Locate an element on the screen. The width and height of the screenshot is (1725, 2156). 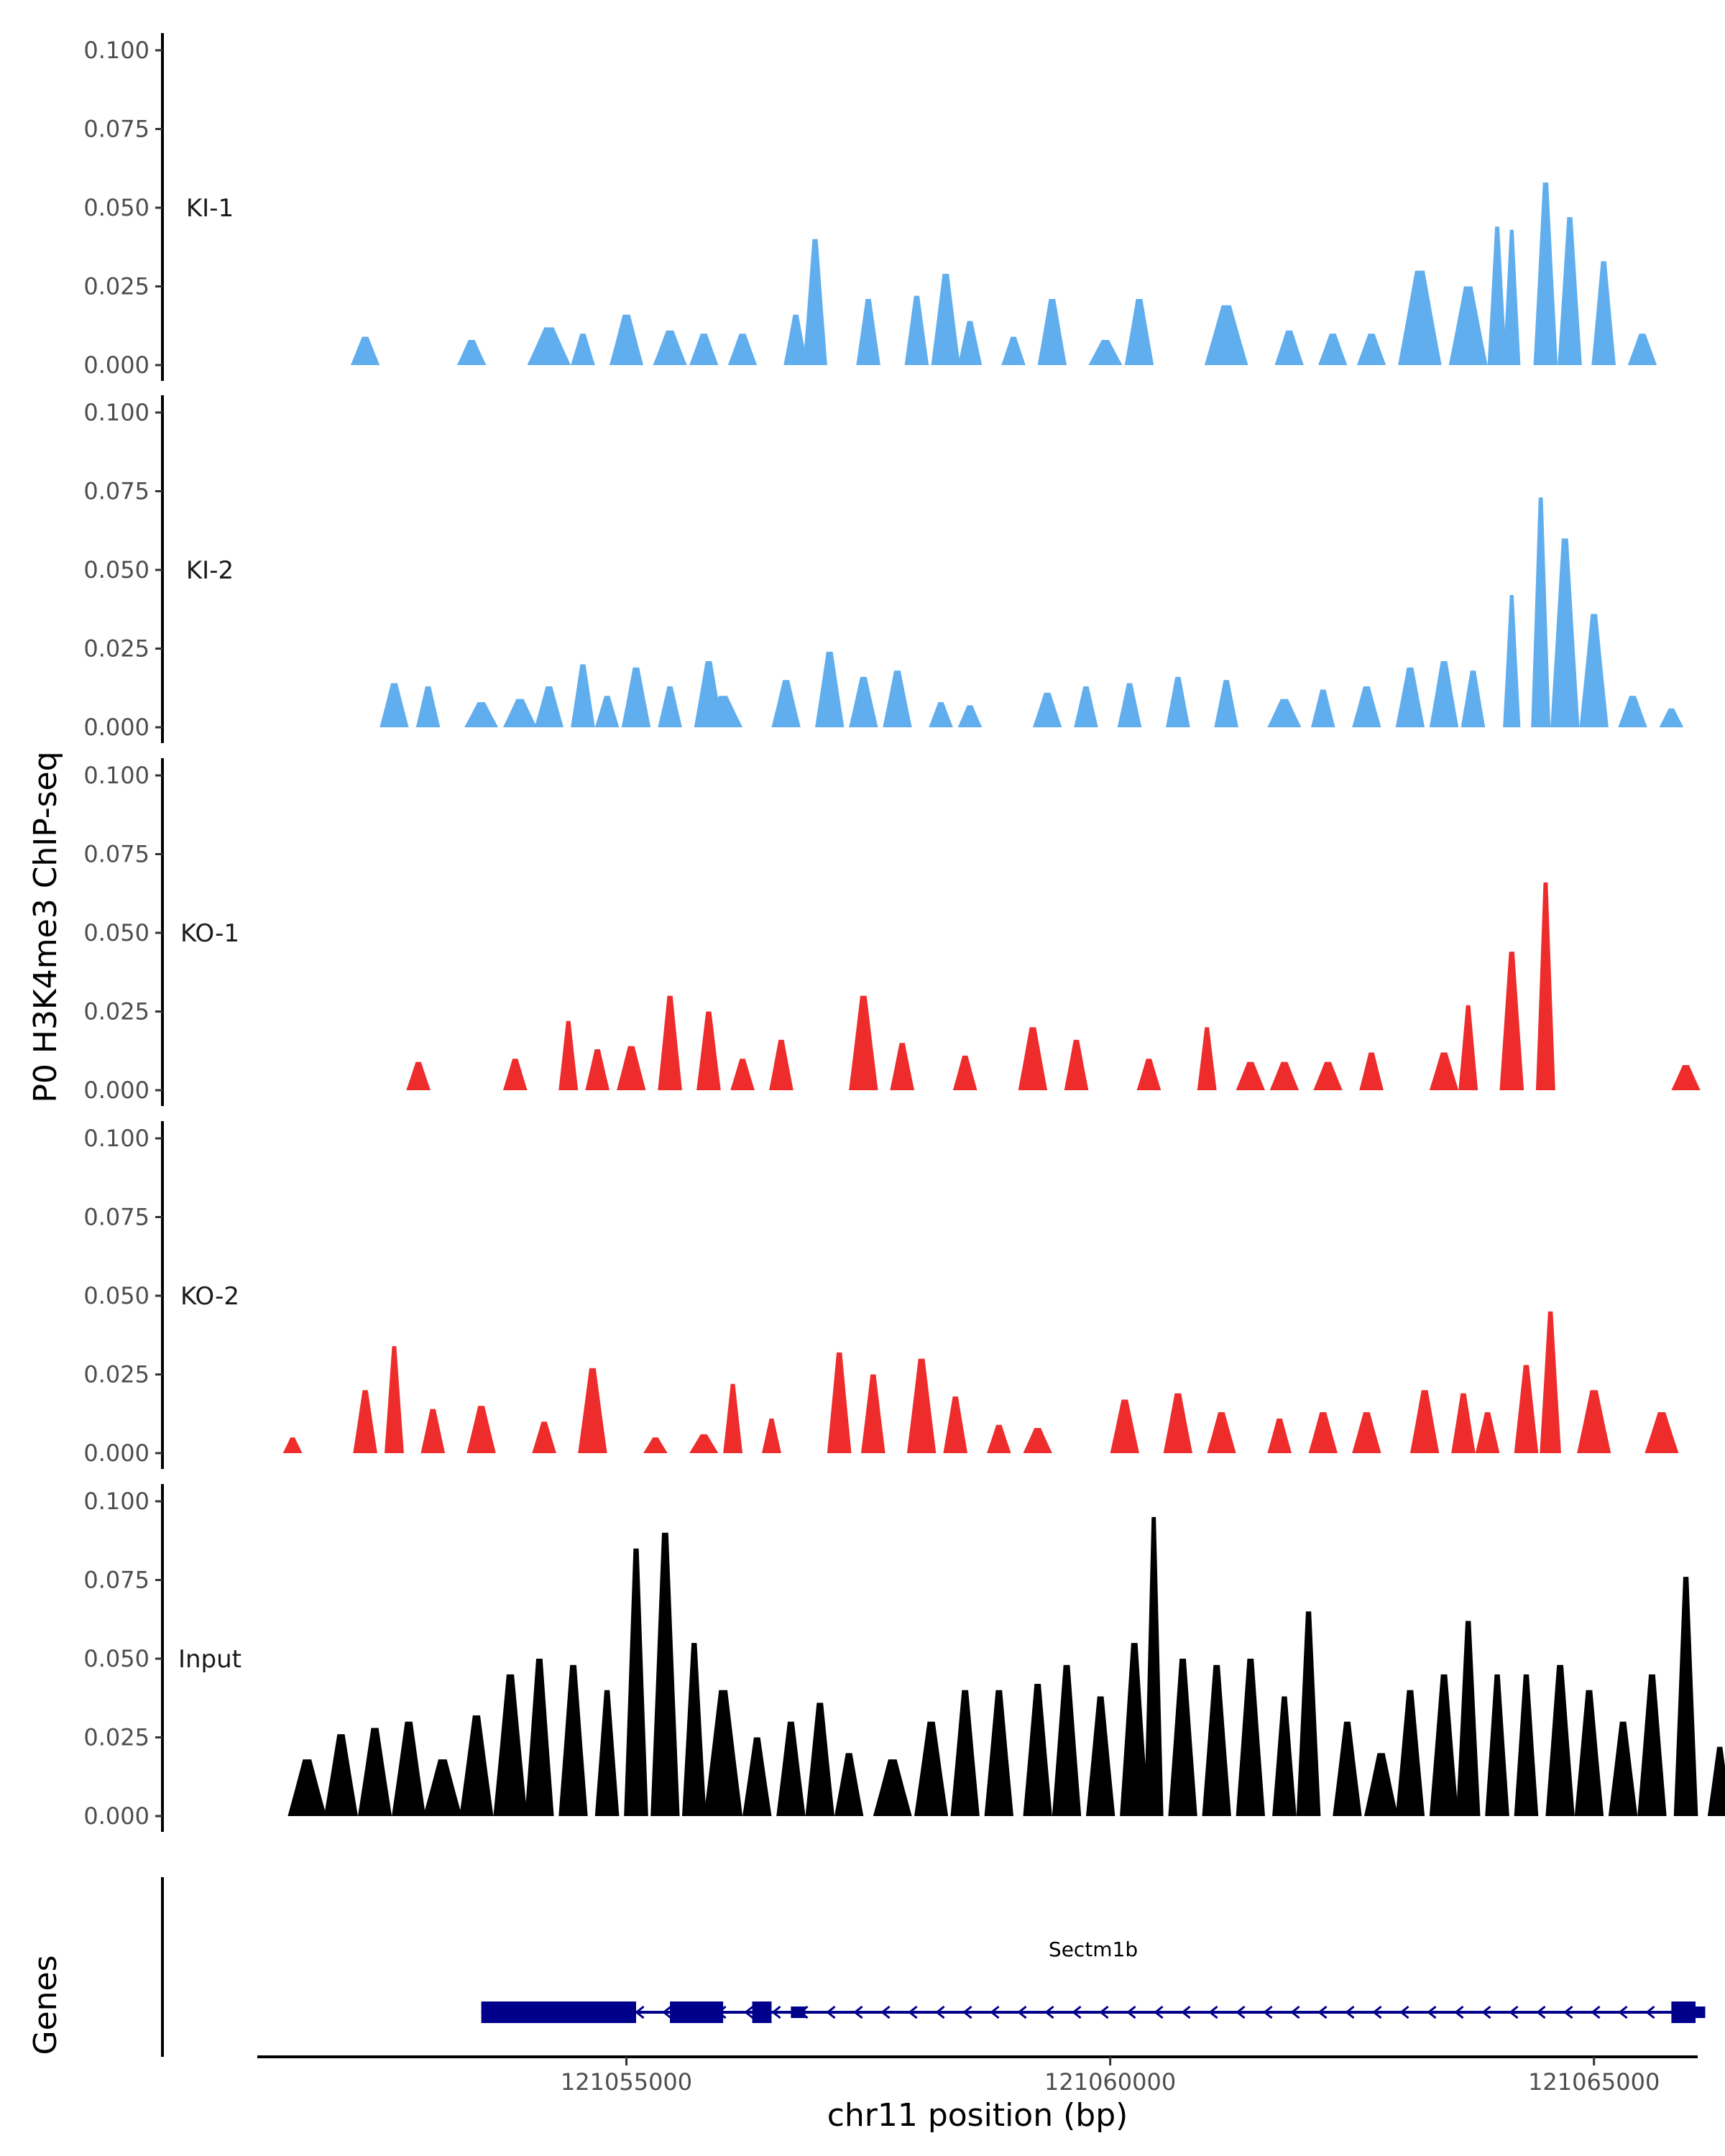
track-label: KO-1 is located at coordinates (209, 934).